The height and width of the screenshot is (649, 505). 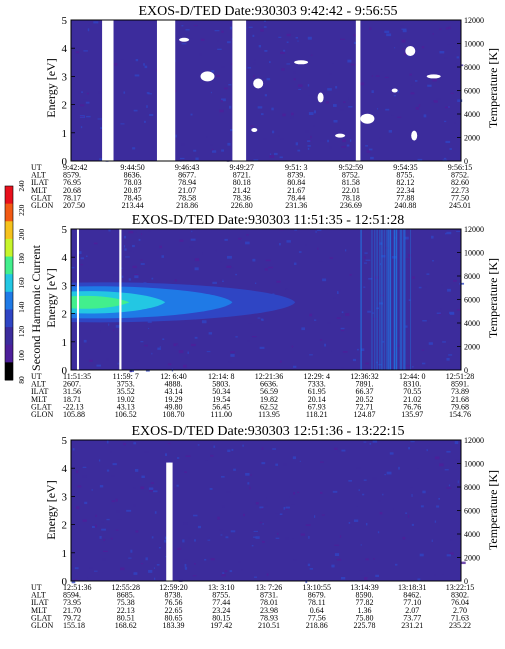 I want to click on data-gap, so click(x=77, y=299).